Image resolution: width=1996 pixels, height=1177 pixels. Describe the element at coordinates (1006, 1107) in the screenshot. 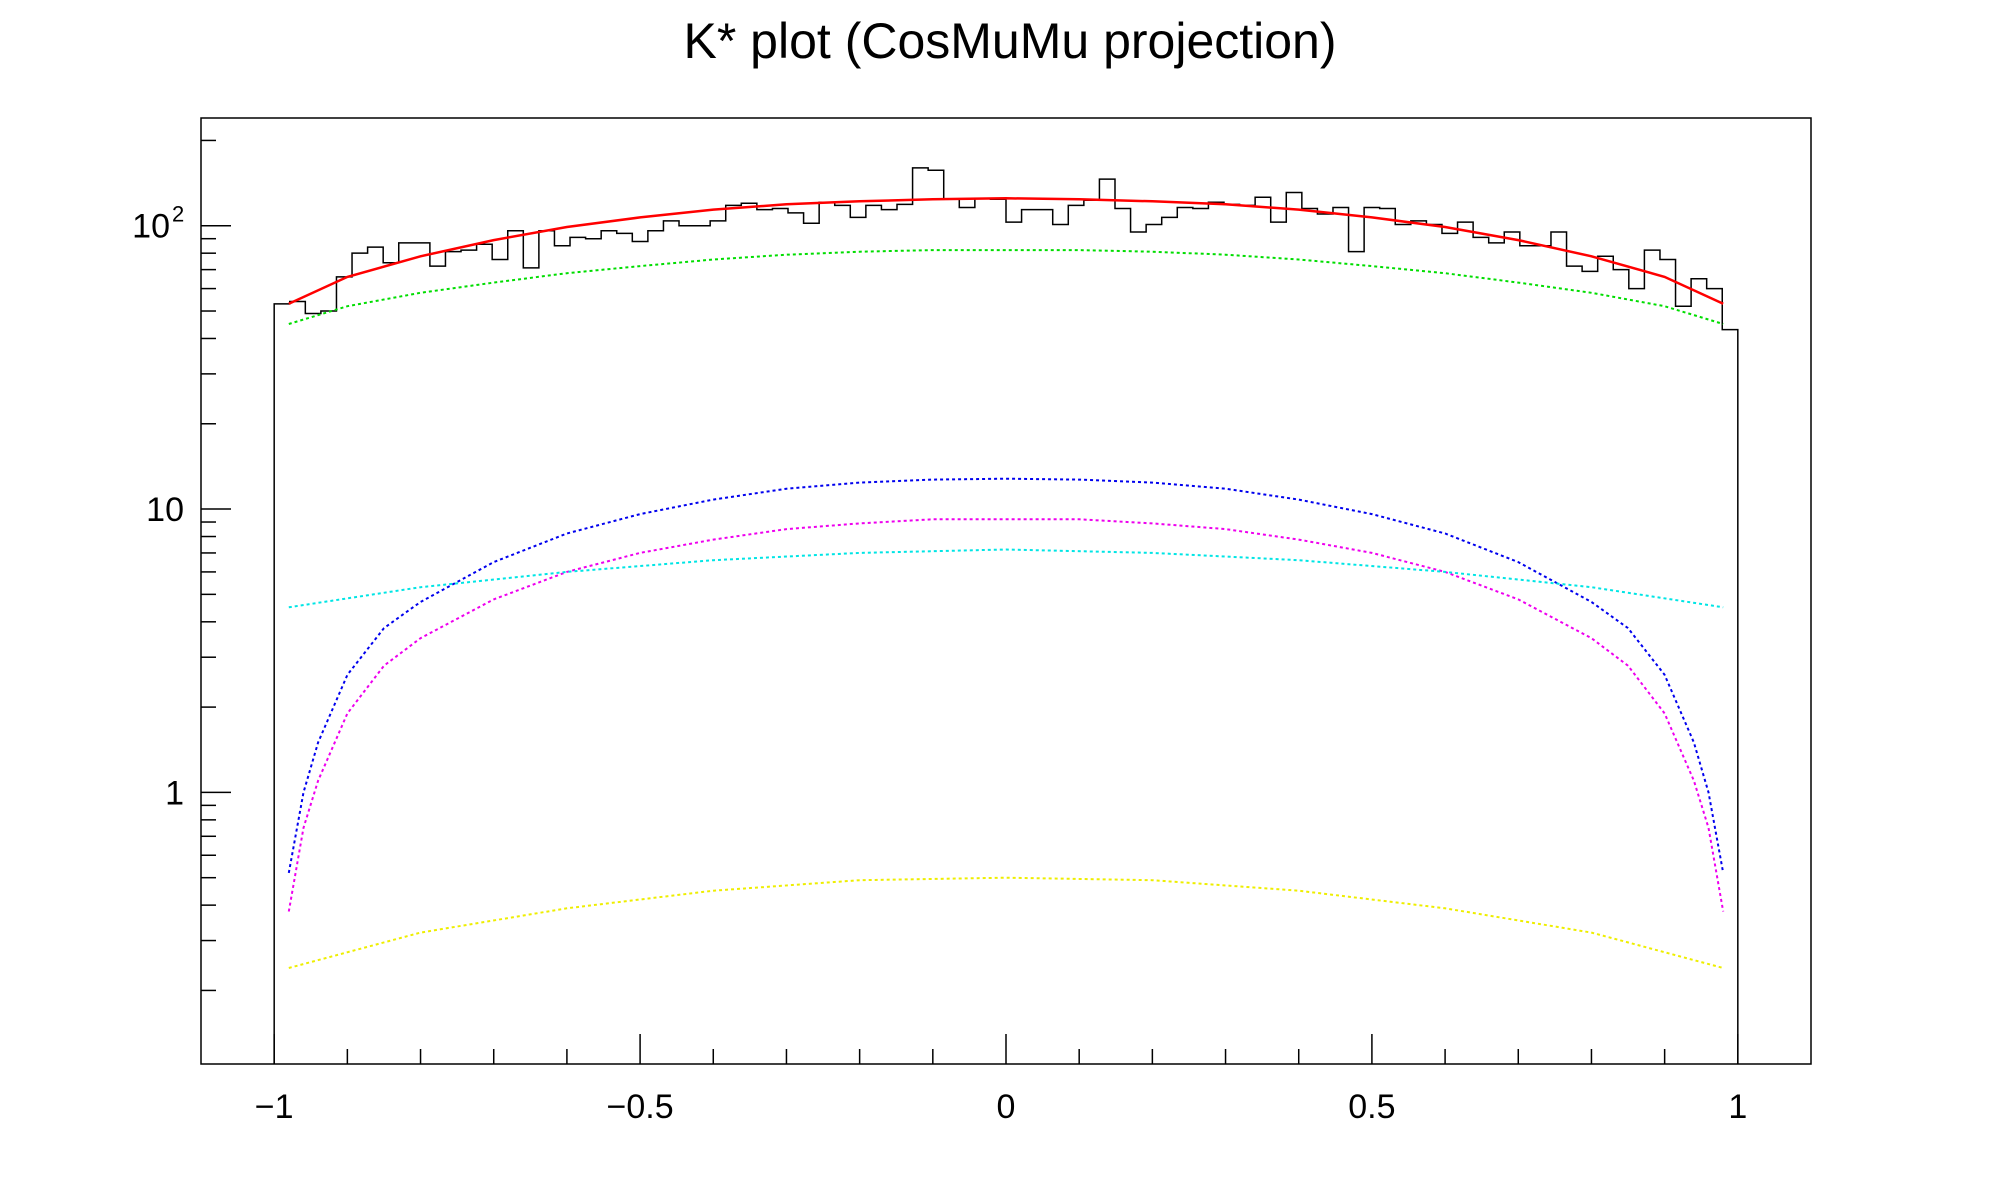

I see `x-tick-label: 0` at that location.